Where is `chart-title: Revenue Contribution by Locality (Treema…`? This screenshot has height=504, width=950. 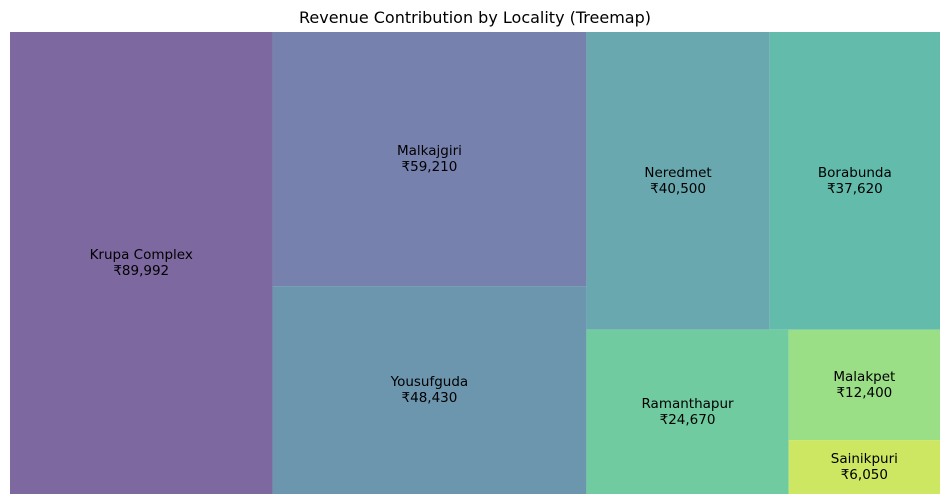 chart-title: Revenue Contribution by Locality (Treema… is located at coordinates (474, 17).